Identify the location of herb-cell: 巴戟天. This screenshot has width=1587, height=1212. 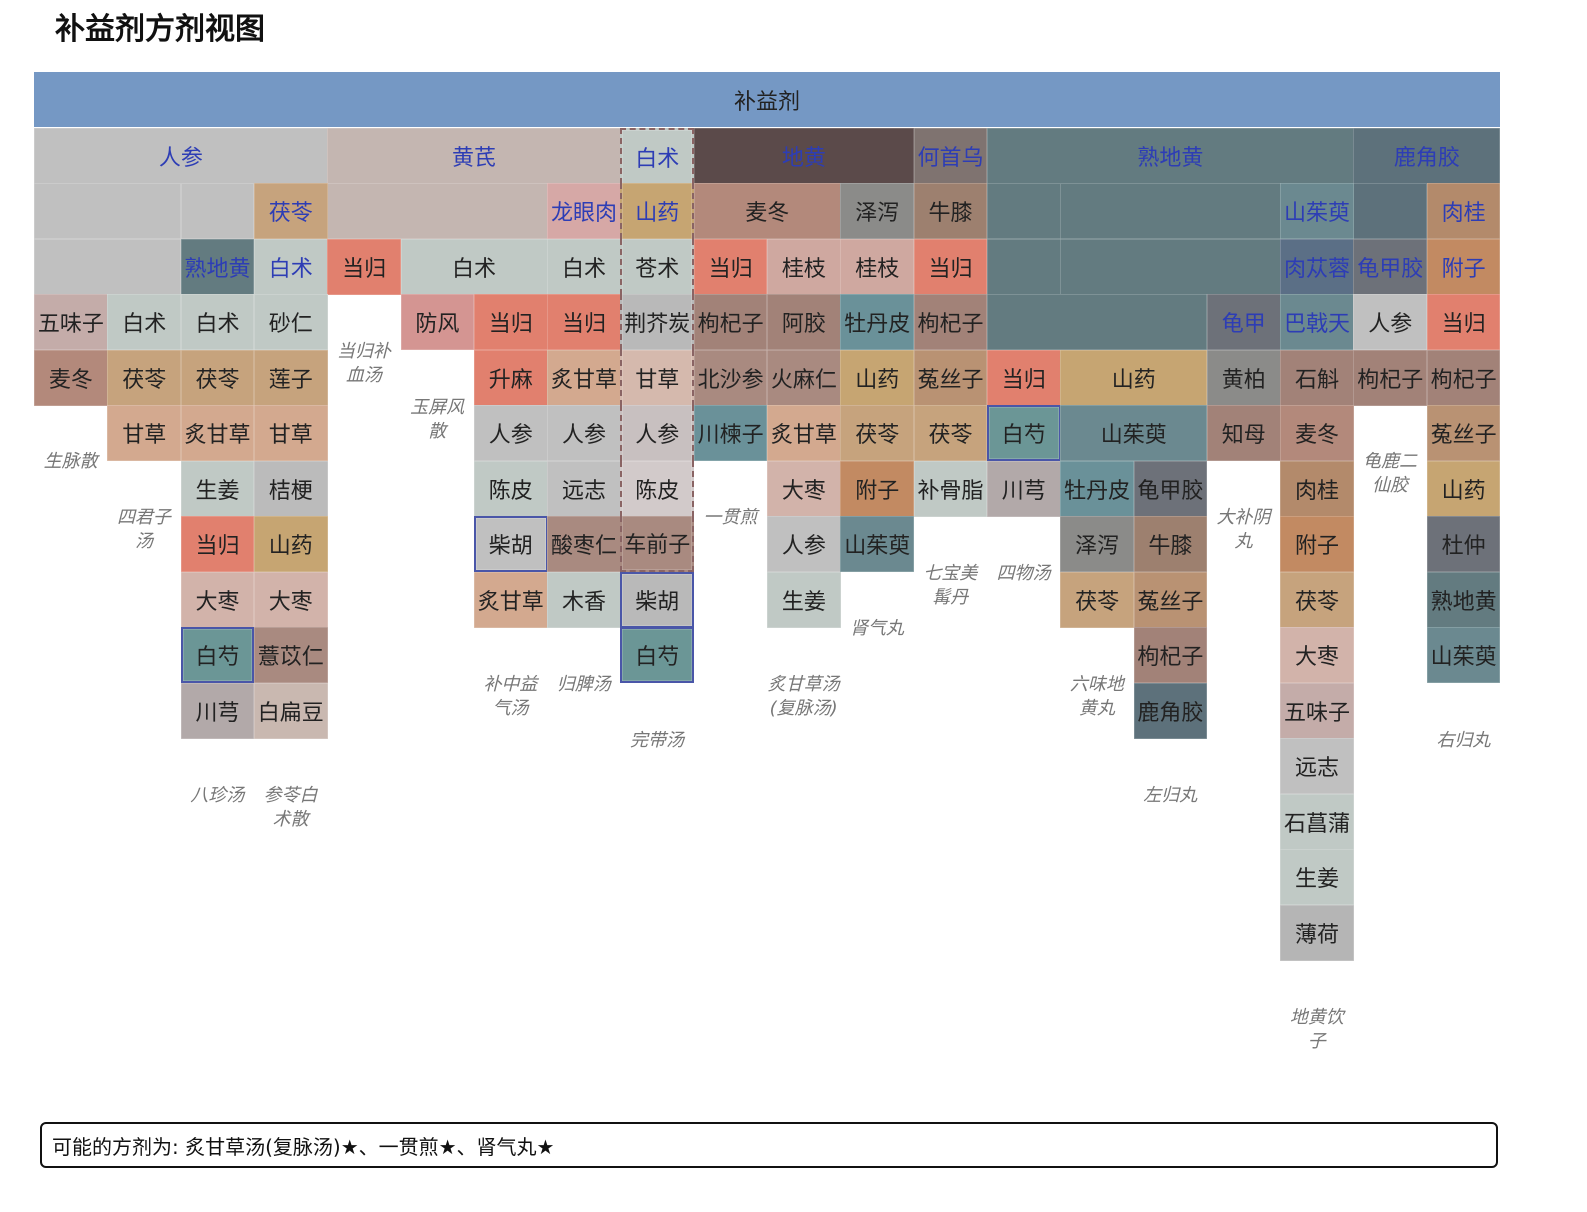
(1317, 322).